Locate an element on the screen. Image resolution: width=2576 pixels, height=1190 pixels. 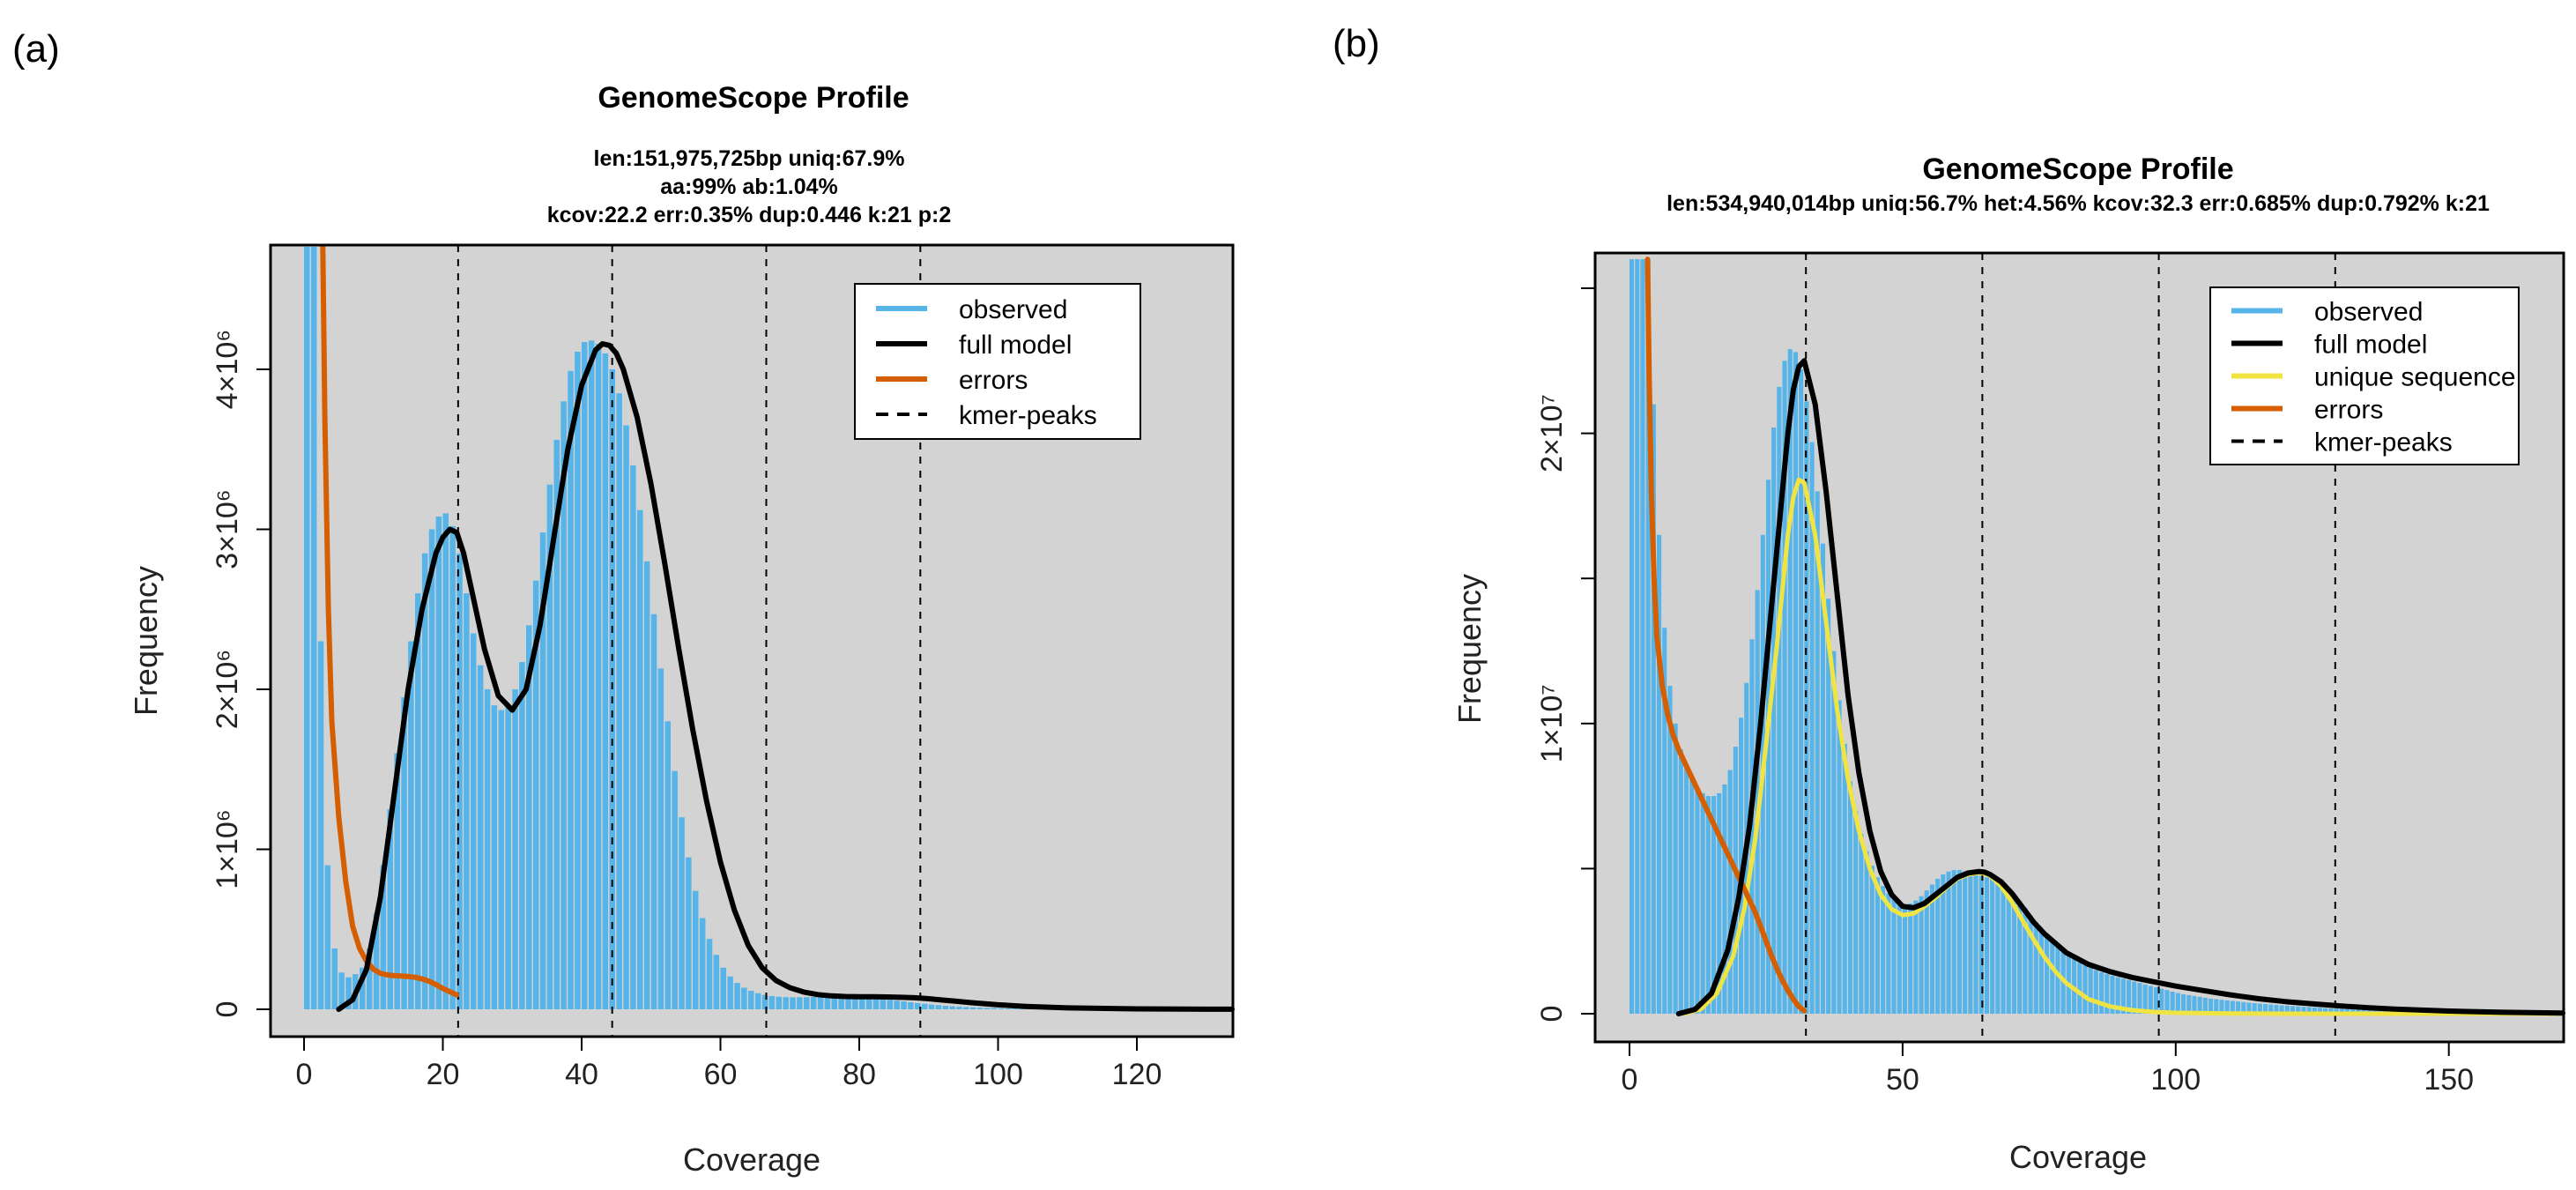
chart-a-xlabel: Coverage is located at coordinates (751, 1160).